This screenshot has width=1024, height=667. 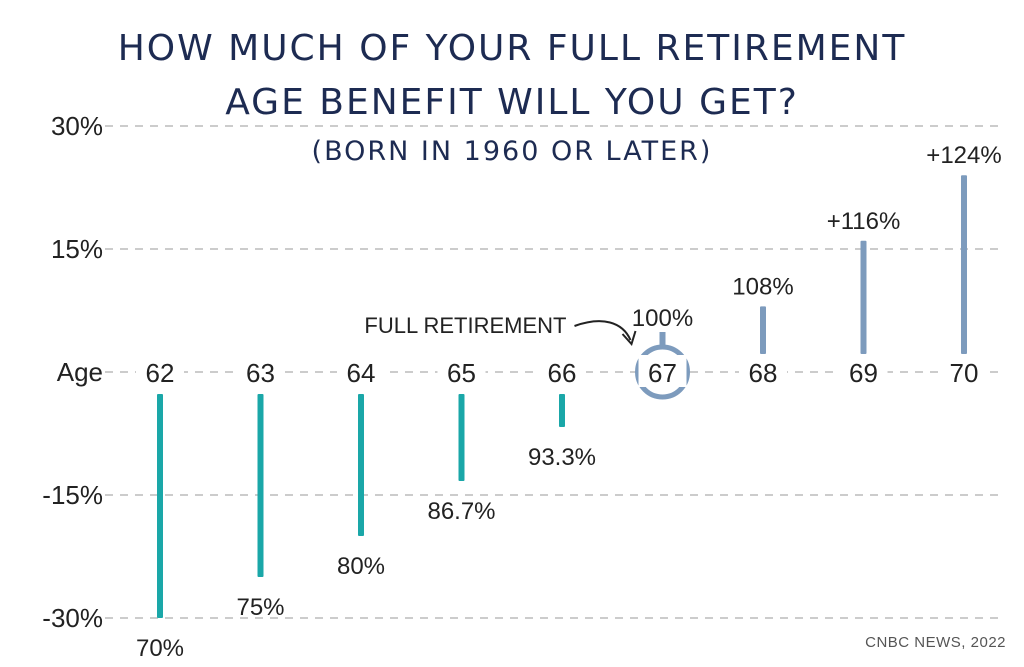 I want to click on x-tick-label: 62, so click(x=160, y=373).